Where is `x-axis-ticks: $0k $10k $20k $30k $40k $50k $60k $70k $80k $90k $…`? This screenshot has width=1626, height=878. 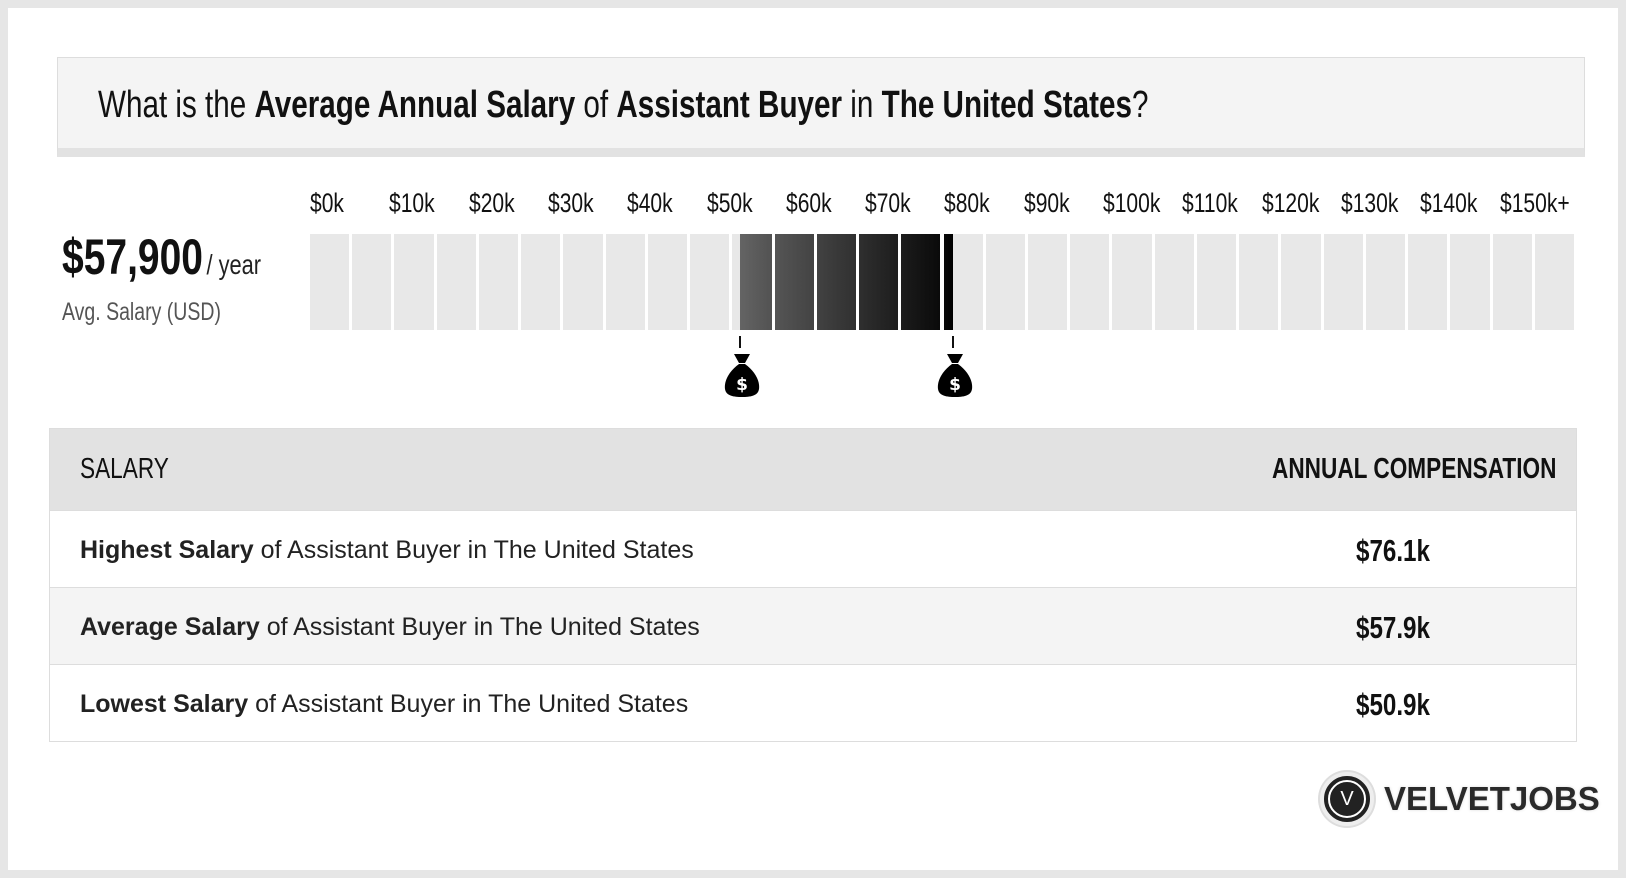 x-axis-ticks: $0k $10k $20k $30k $40k $50k $60k $70k $80k $90k $… is located at coordinates (950, 205).